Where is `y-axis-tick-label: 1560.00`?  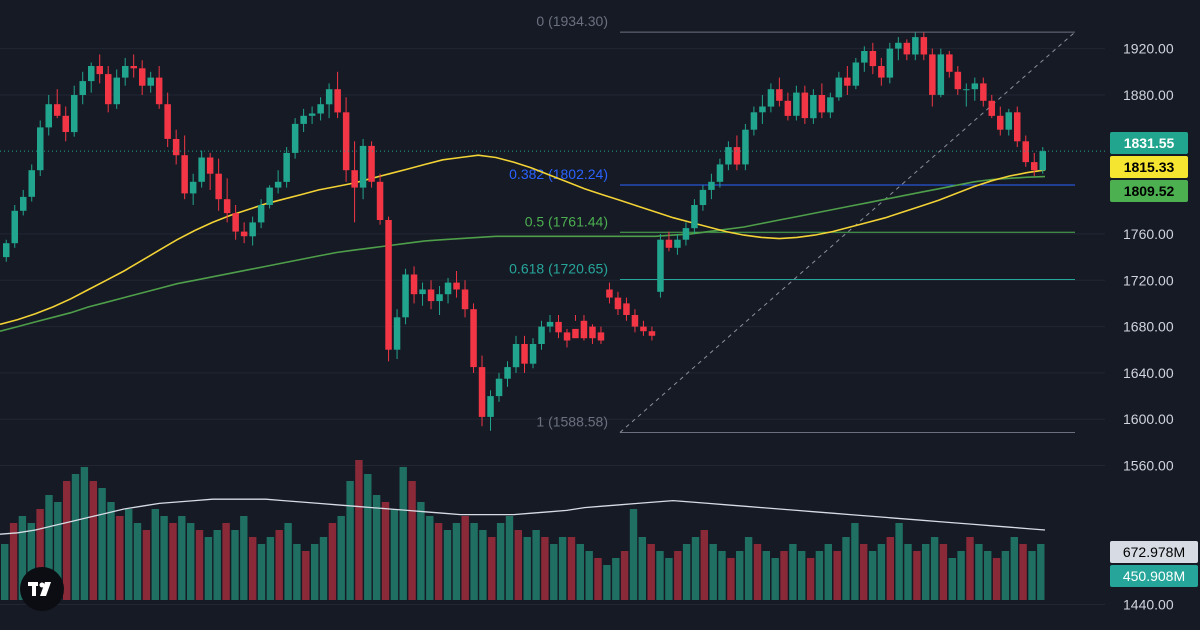 y-axis-tick-label: 1560.00 is located at coordinates (1148, 466).